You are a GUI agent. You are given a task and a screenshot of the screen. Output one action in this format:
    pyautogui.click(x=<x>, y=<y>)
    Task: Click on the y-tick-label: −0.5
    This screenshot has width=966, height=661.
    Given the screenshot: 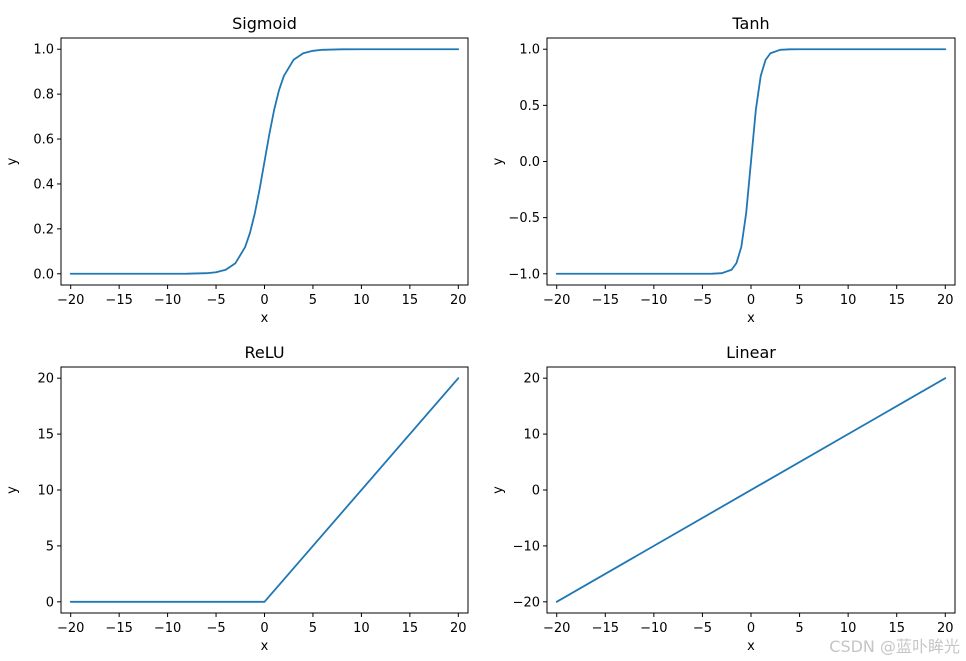 What is the action you would take?
    pyautogui.click(x=524, y=218)
    